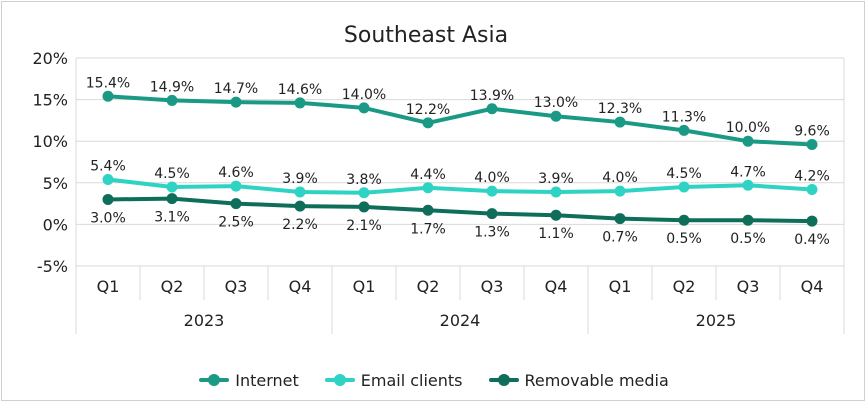  I want to click on y-tick-label: 10%, so click(50, 141).